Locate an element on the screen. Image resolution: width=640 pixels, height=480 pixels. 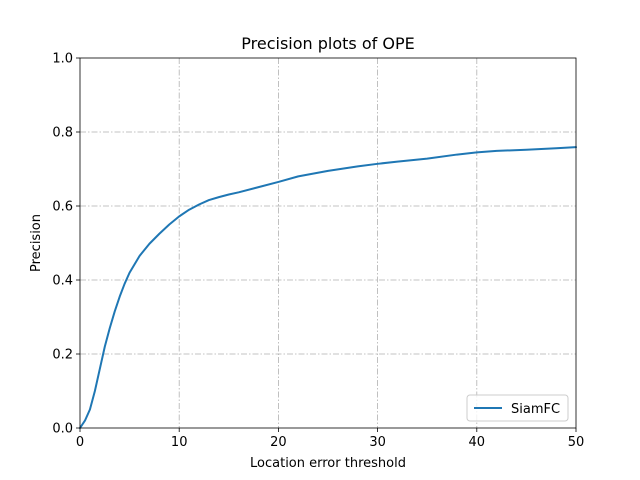
x-tick-label: 50 is located at coordinates (576, 442).